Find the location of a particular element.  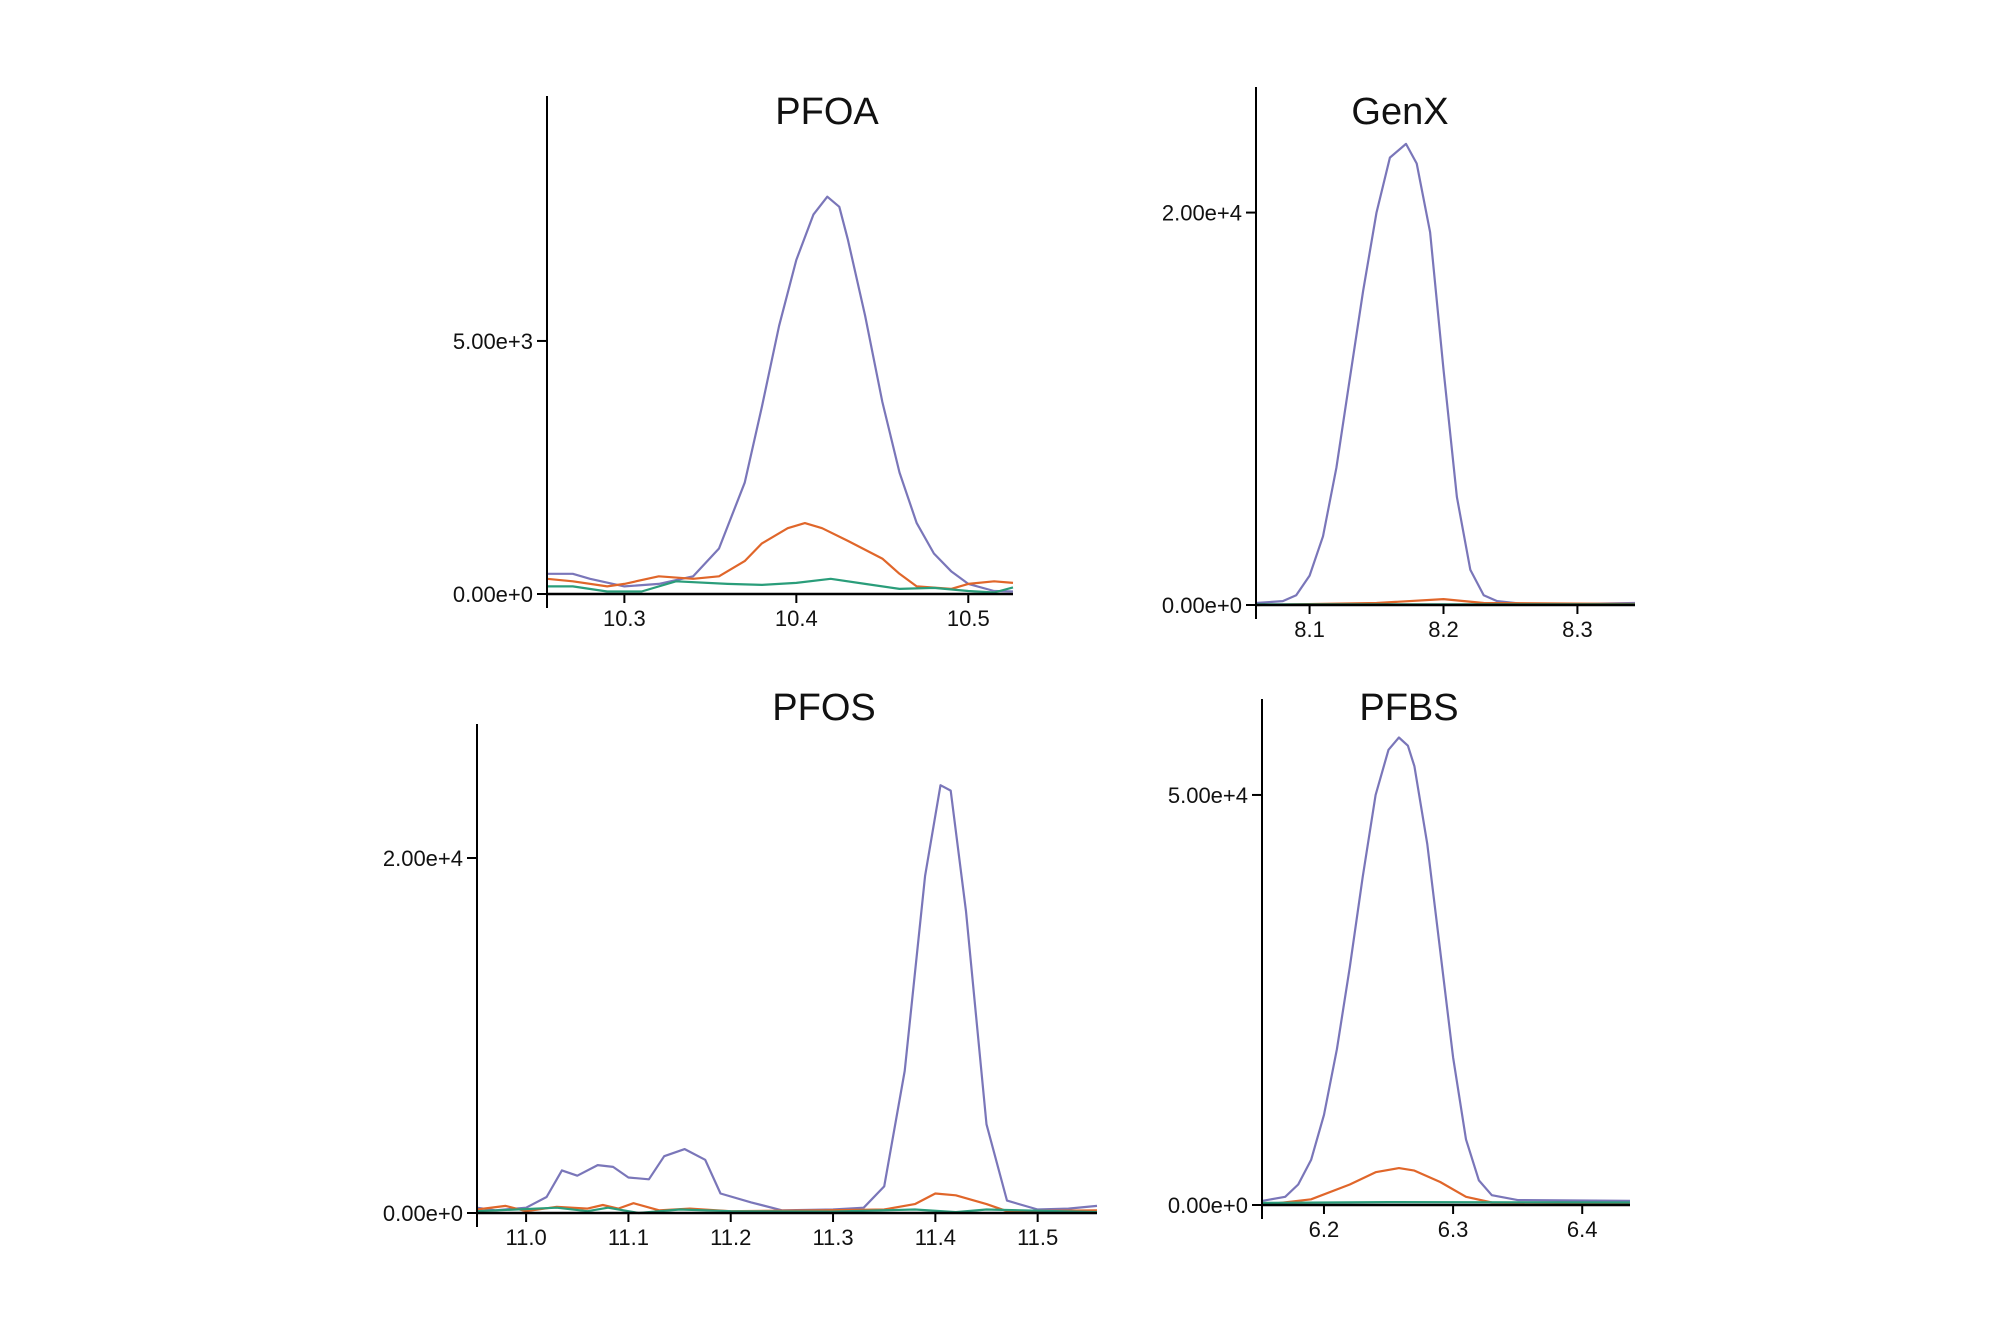

x-tick-label: 8.1 is located at coordinates (1309, 629).